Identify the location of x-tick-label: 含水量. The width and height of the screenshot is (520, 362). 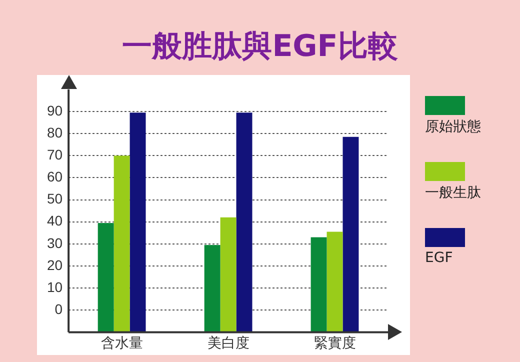
(121, 342).